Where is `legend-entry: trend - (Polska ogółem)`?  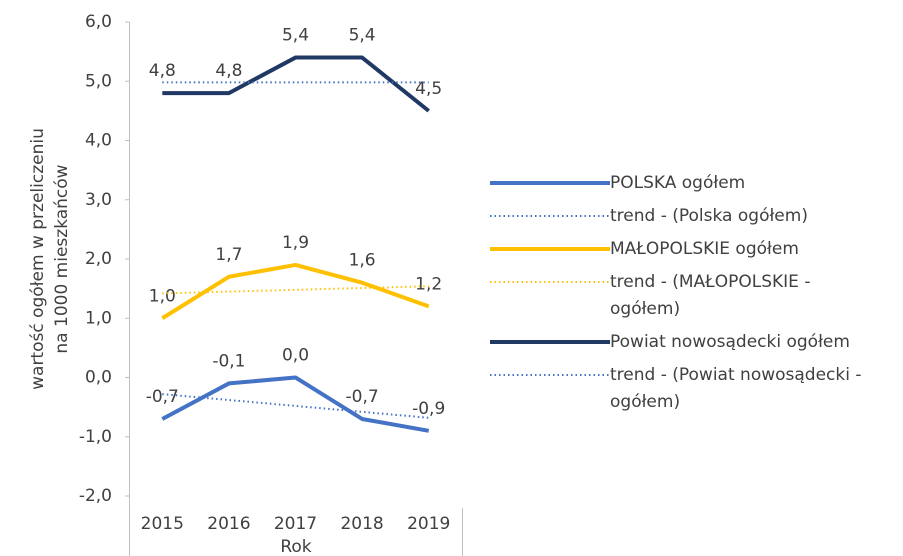 legend-entry: trend - (Polska ogółem) is located at coordinates (690, 216).